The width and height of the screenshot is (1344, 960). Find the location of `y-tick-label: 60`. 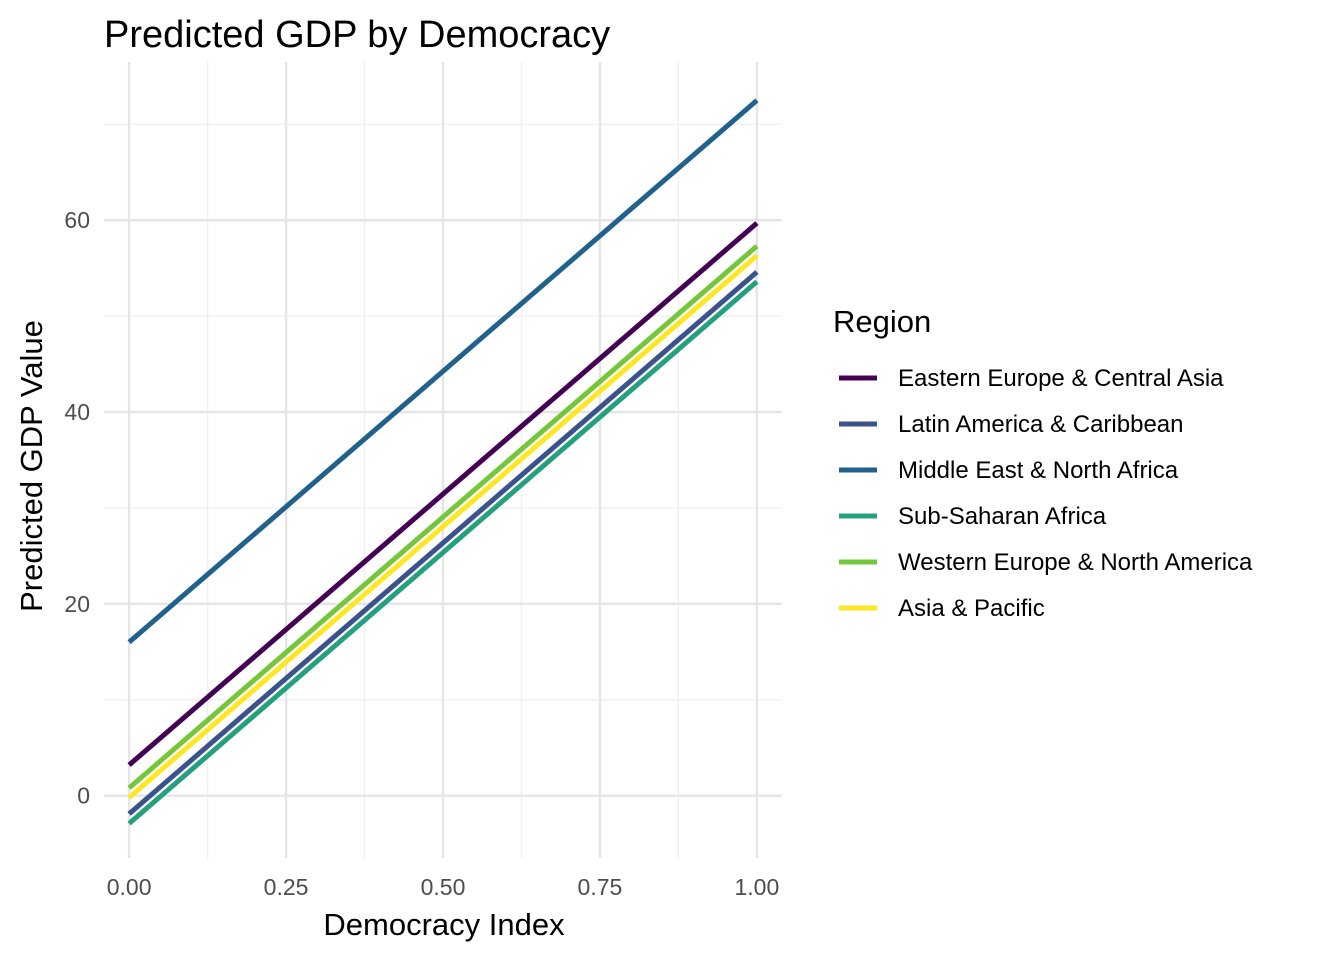

y-tick-label: 60 is located at coordinates (77, 220).